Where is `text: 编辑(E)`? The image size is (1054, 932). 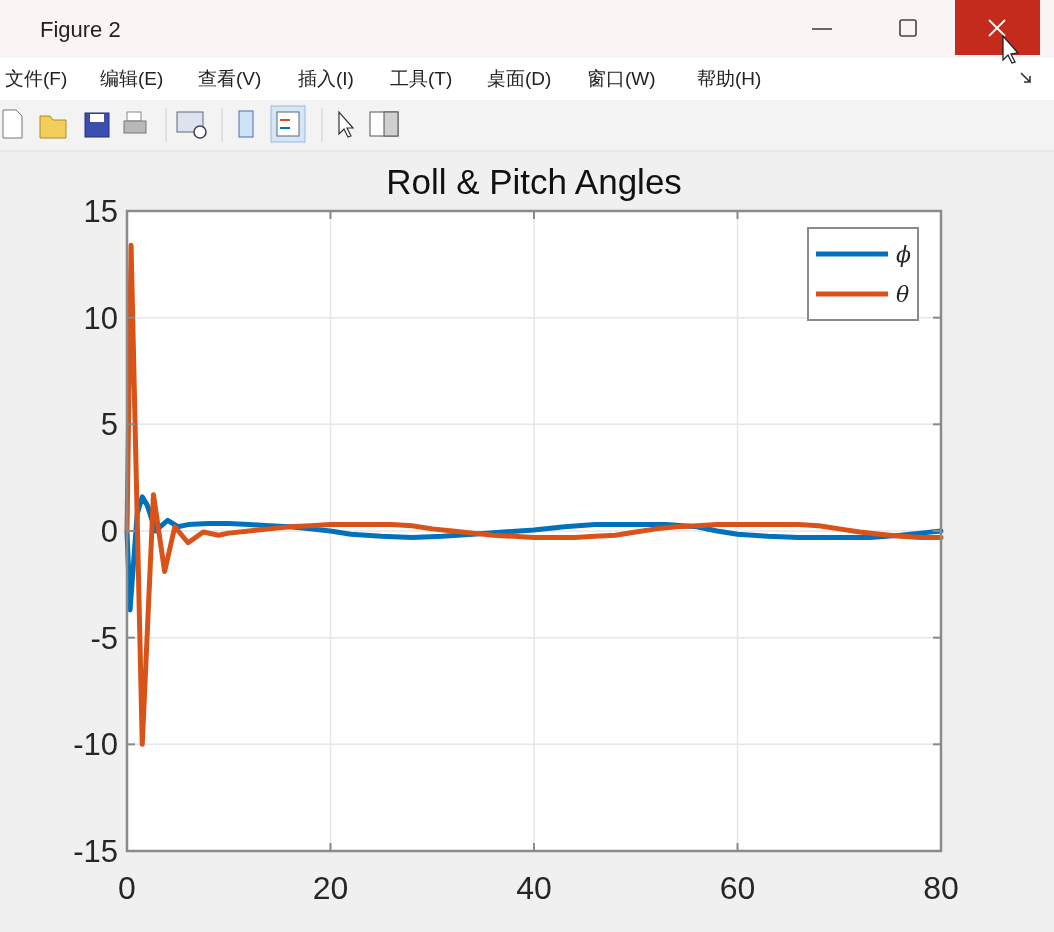 text: 编辑(E) is located at coordinates (132, 78).